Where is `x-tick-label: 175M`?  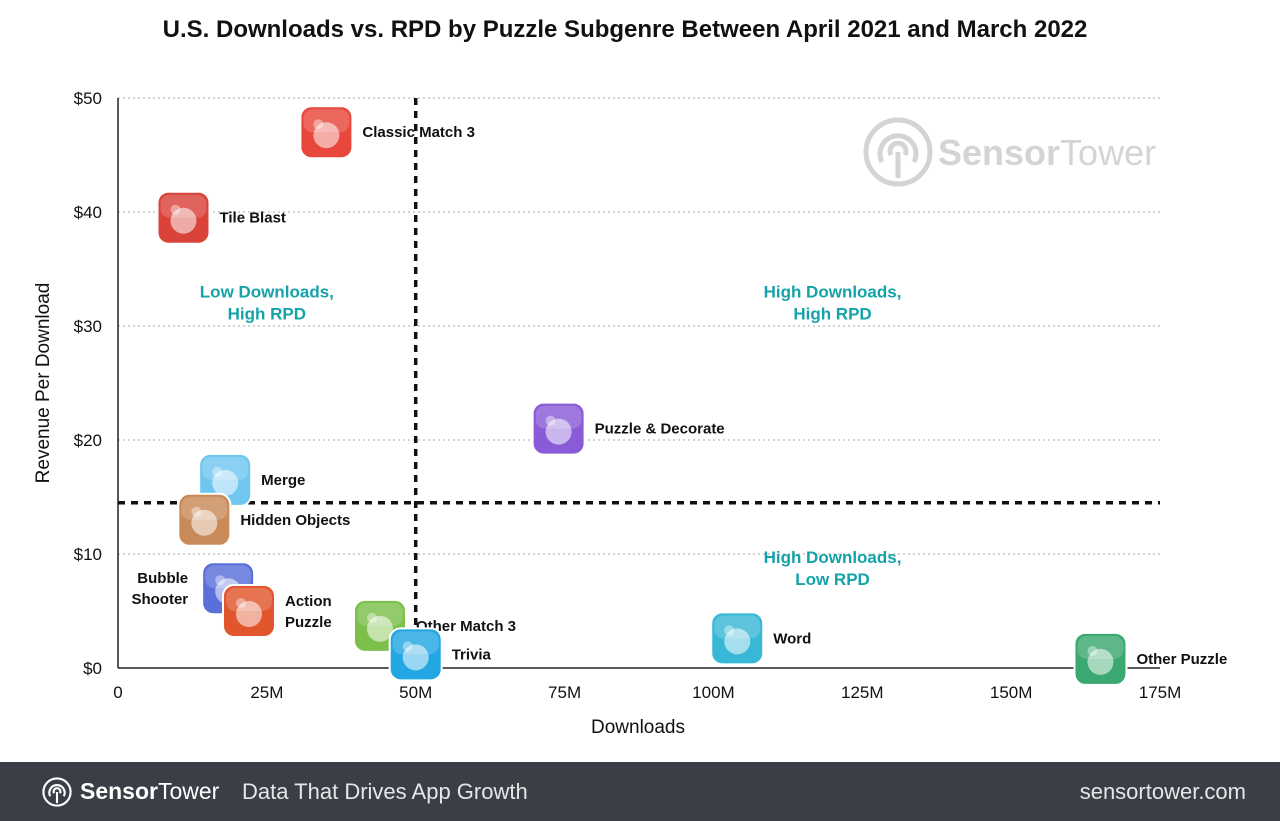 x-tick-label: 175M is located at coordinates (1160, 692).